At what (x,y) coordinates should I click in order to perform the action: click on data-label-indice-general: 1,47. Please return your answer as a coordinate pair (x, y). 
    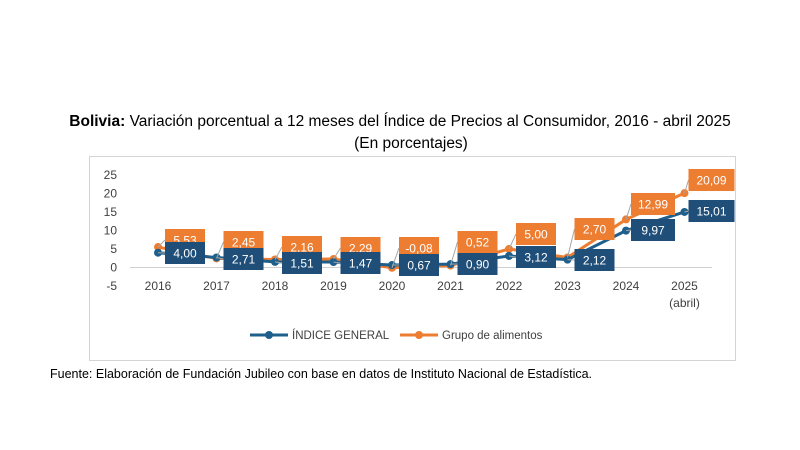
    Looking at the image, I should click on (361, 264).